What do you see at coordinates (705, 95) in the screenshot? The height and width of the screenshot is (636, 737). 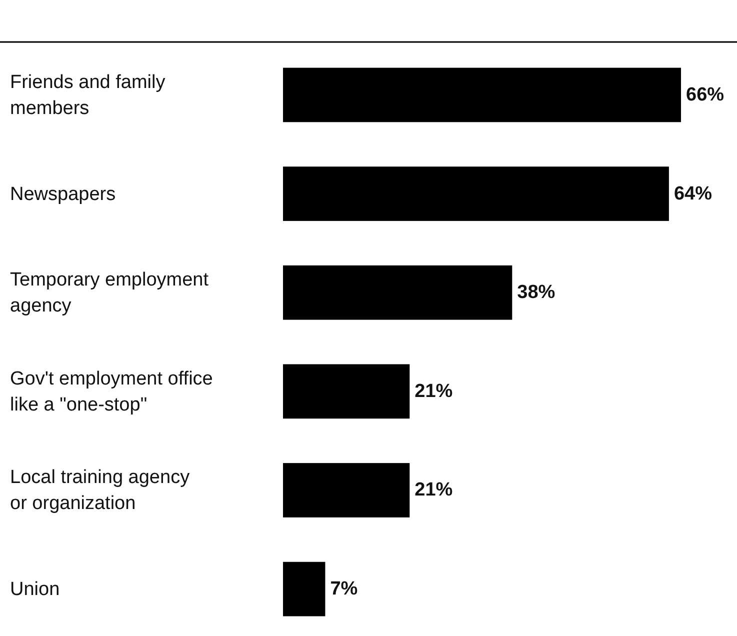 I see `data-label: 66%` at bounding box center [705, 95].